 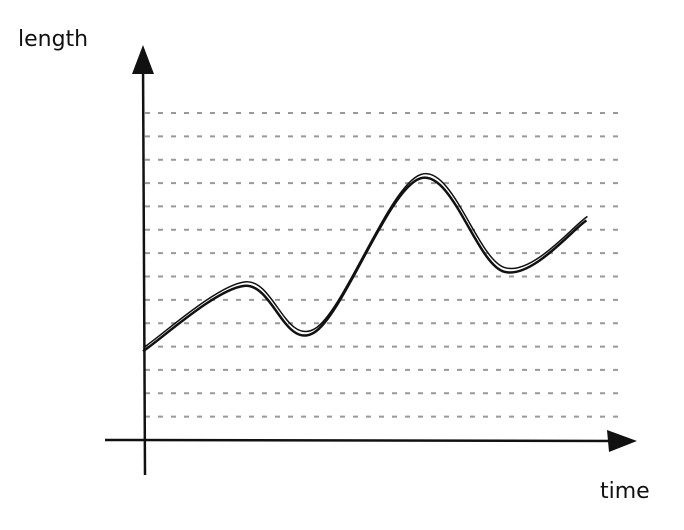 I want to click on x-axis-label: time, so click(x=625, y=491).